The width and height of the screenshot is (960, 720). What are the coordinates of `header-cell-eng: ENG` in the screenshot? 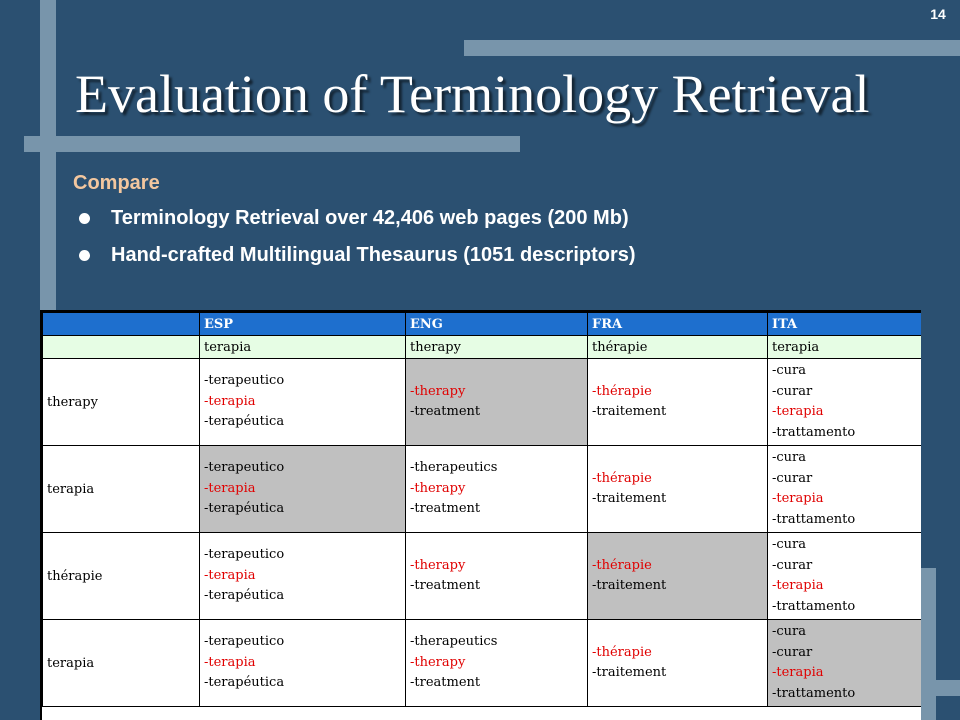 It's located at (496, 324).